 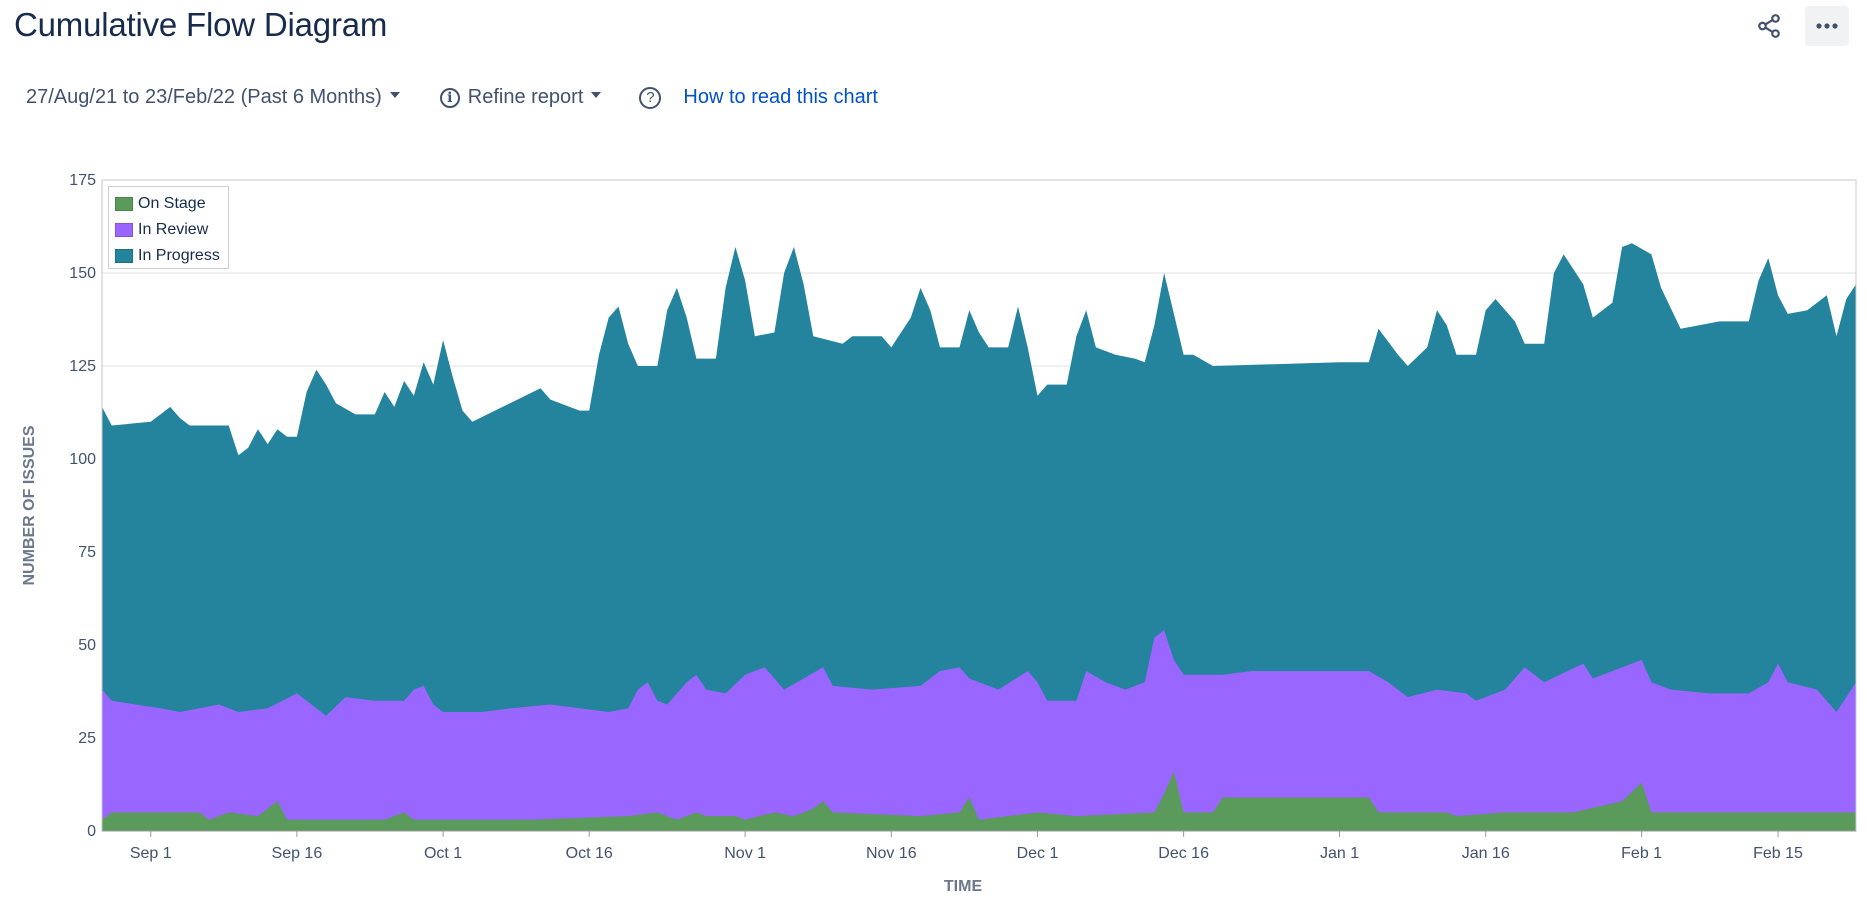 What do you see at coordinates (745, 853) in the screenshot?
I see `x-tick-label: Nov 1` at bounding box center [745, 853].